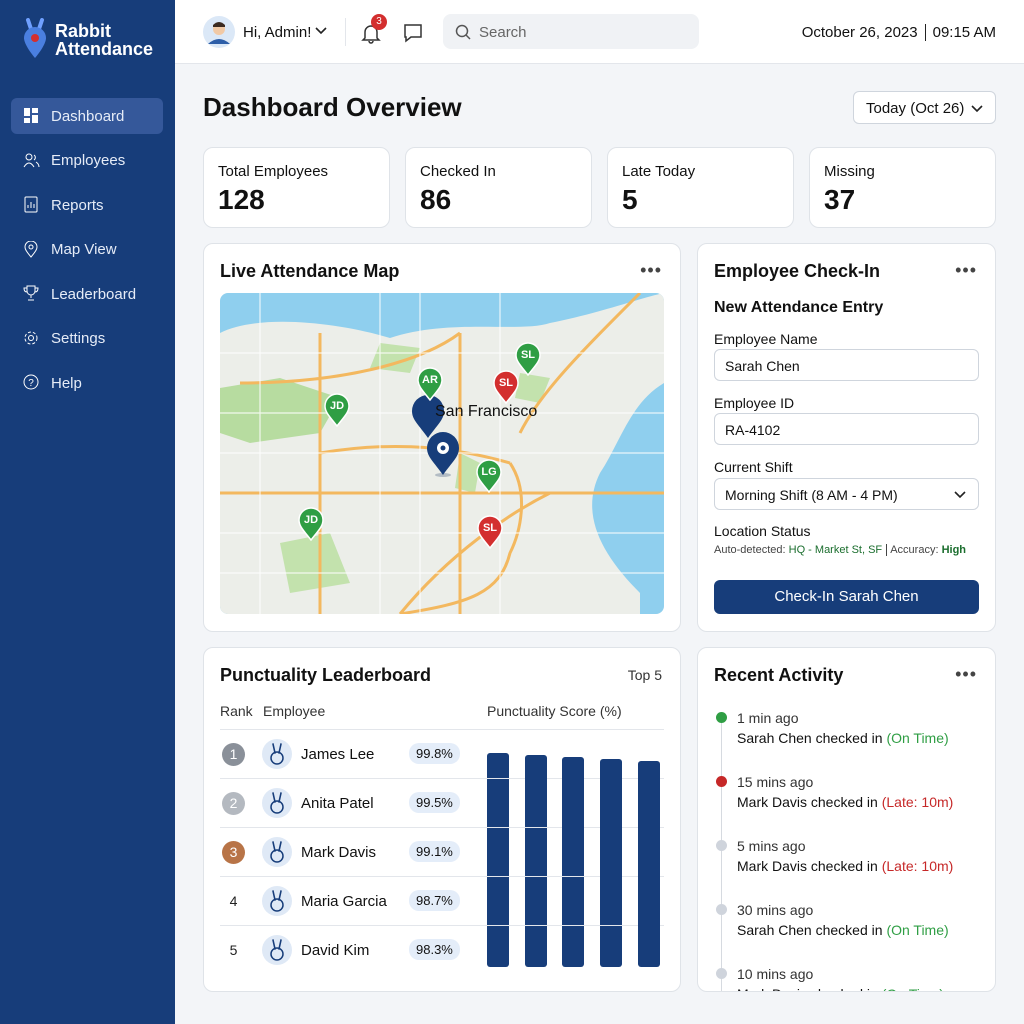  What do you see at coordinates (434, 851) in the screenshot?
I see `score-label: 99.1%` at bounding box center [434, 851].